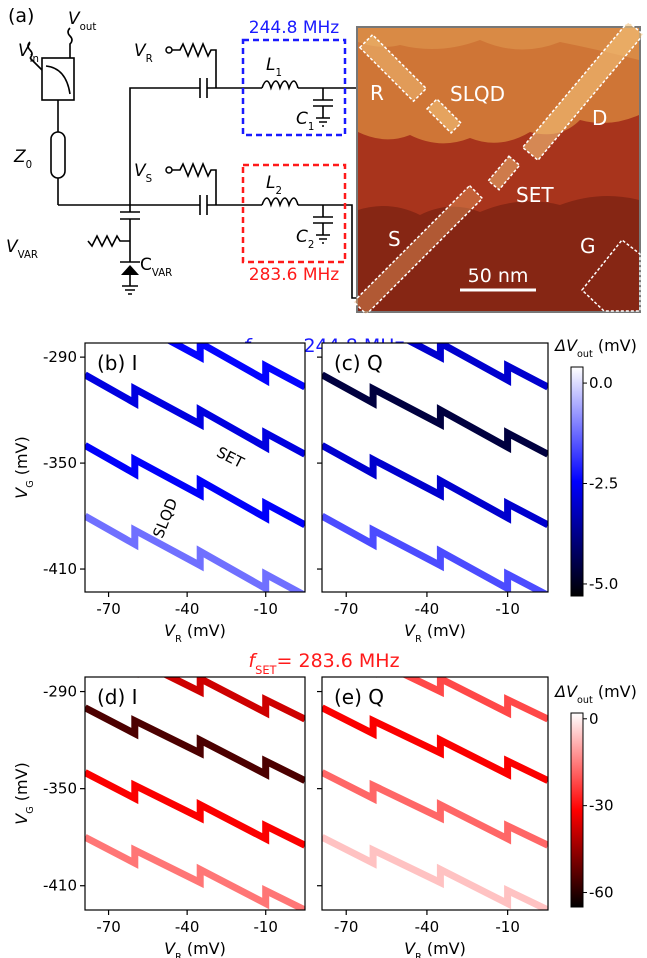 This screenshot has width=647, height=958. Describe the element at coordinates (12, 247) in the screenshot. I see `circuit-label-part: V` at that location.